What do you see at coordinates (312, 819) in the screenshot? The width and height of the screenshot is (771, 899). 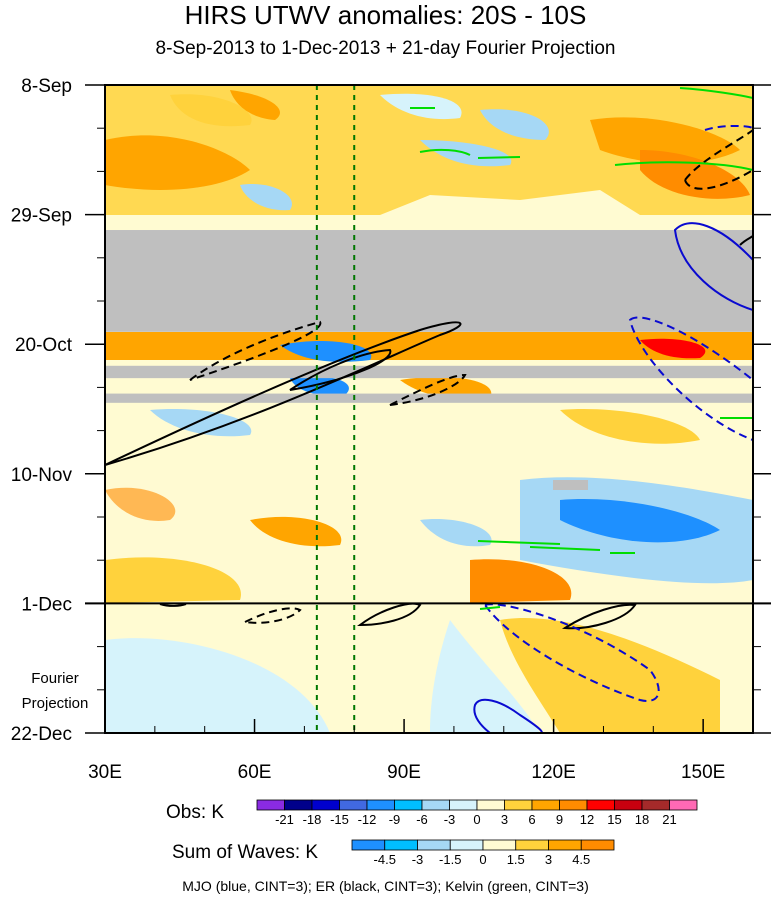 I see `colorbar-tick-label: -18` at bounding box center [312, 819].